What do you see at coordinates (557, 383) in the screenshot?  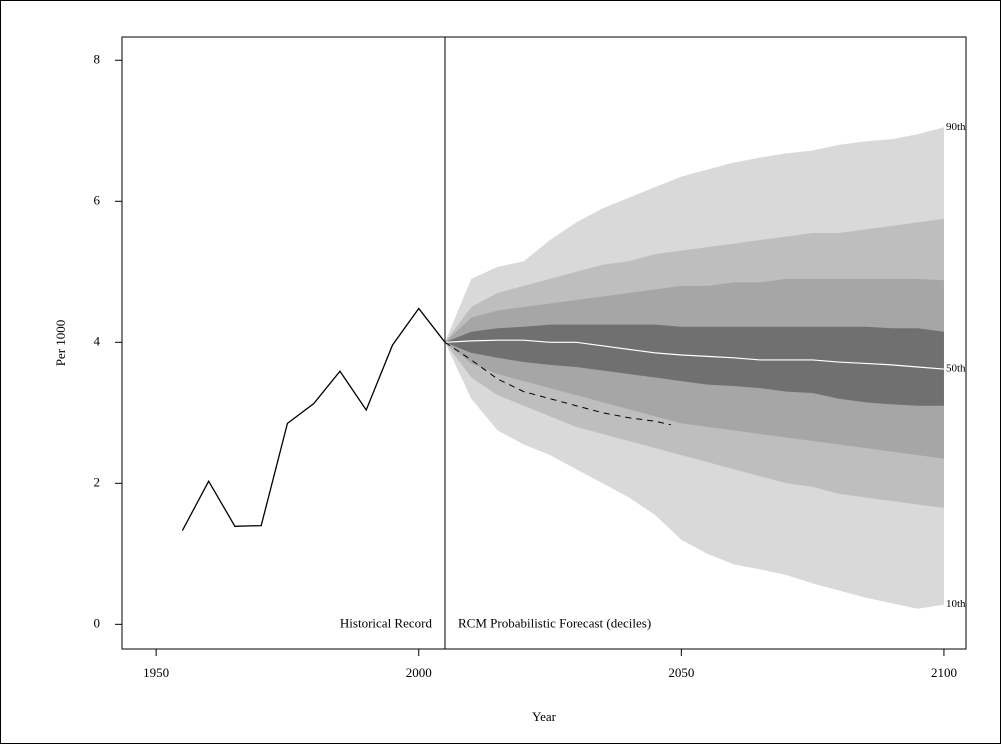 I see `comparison-line` at bounding box center [557, 383].